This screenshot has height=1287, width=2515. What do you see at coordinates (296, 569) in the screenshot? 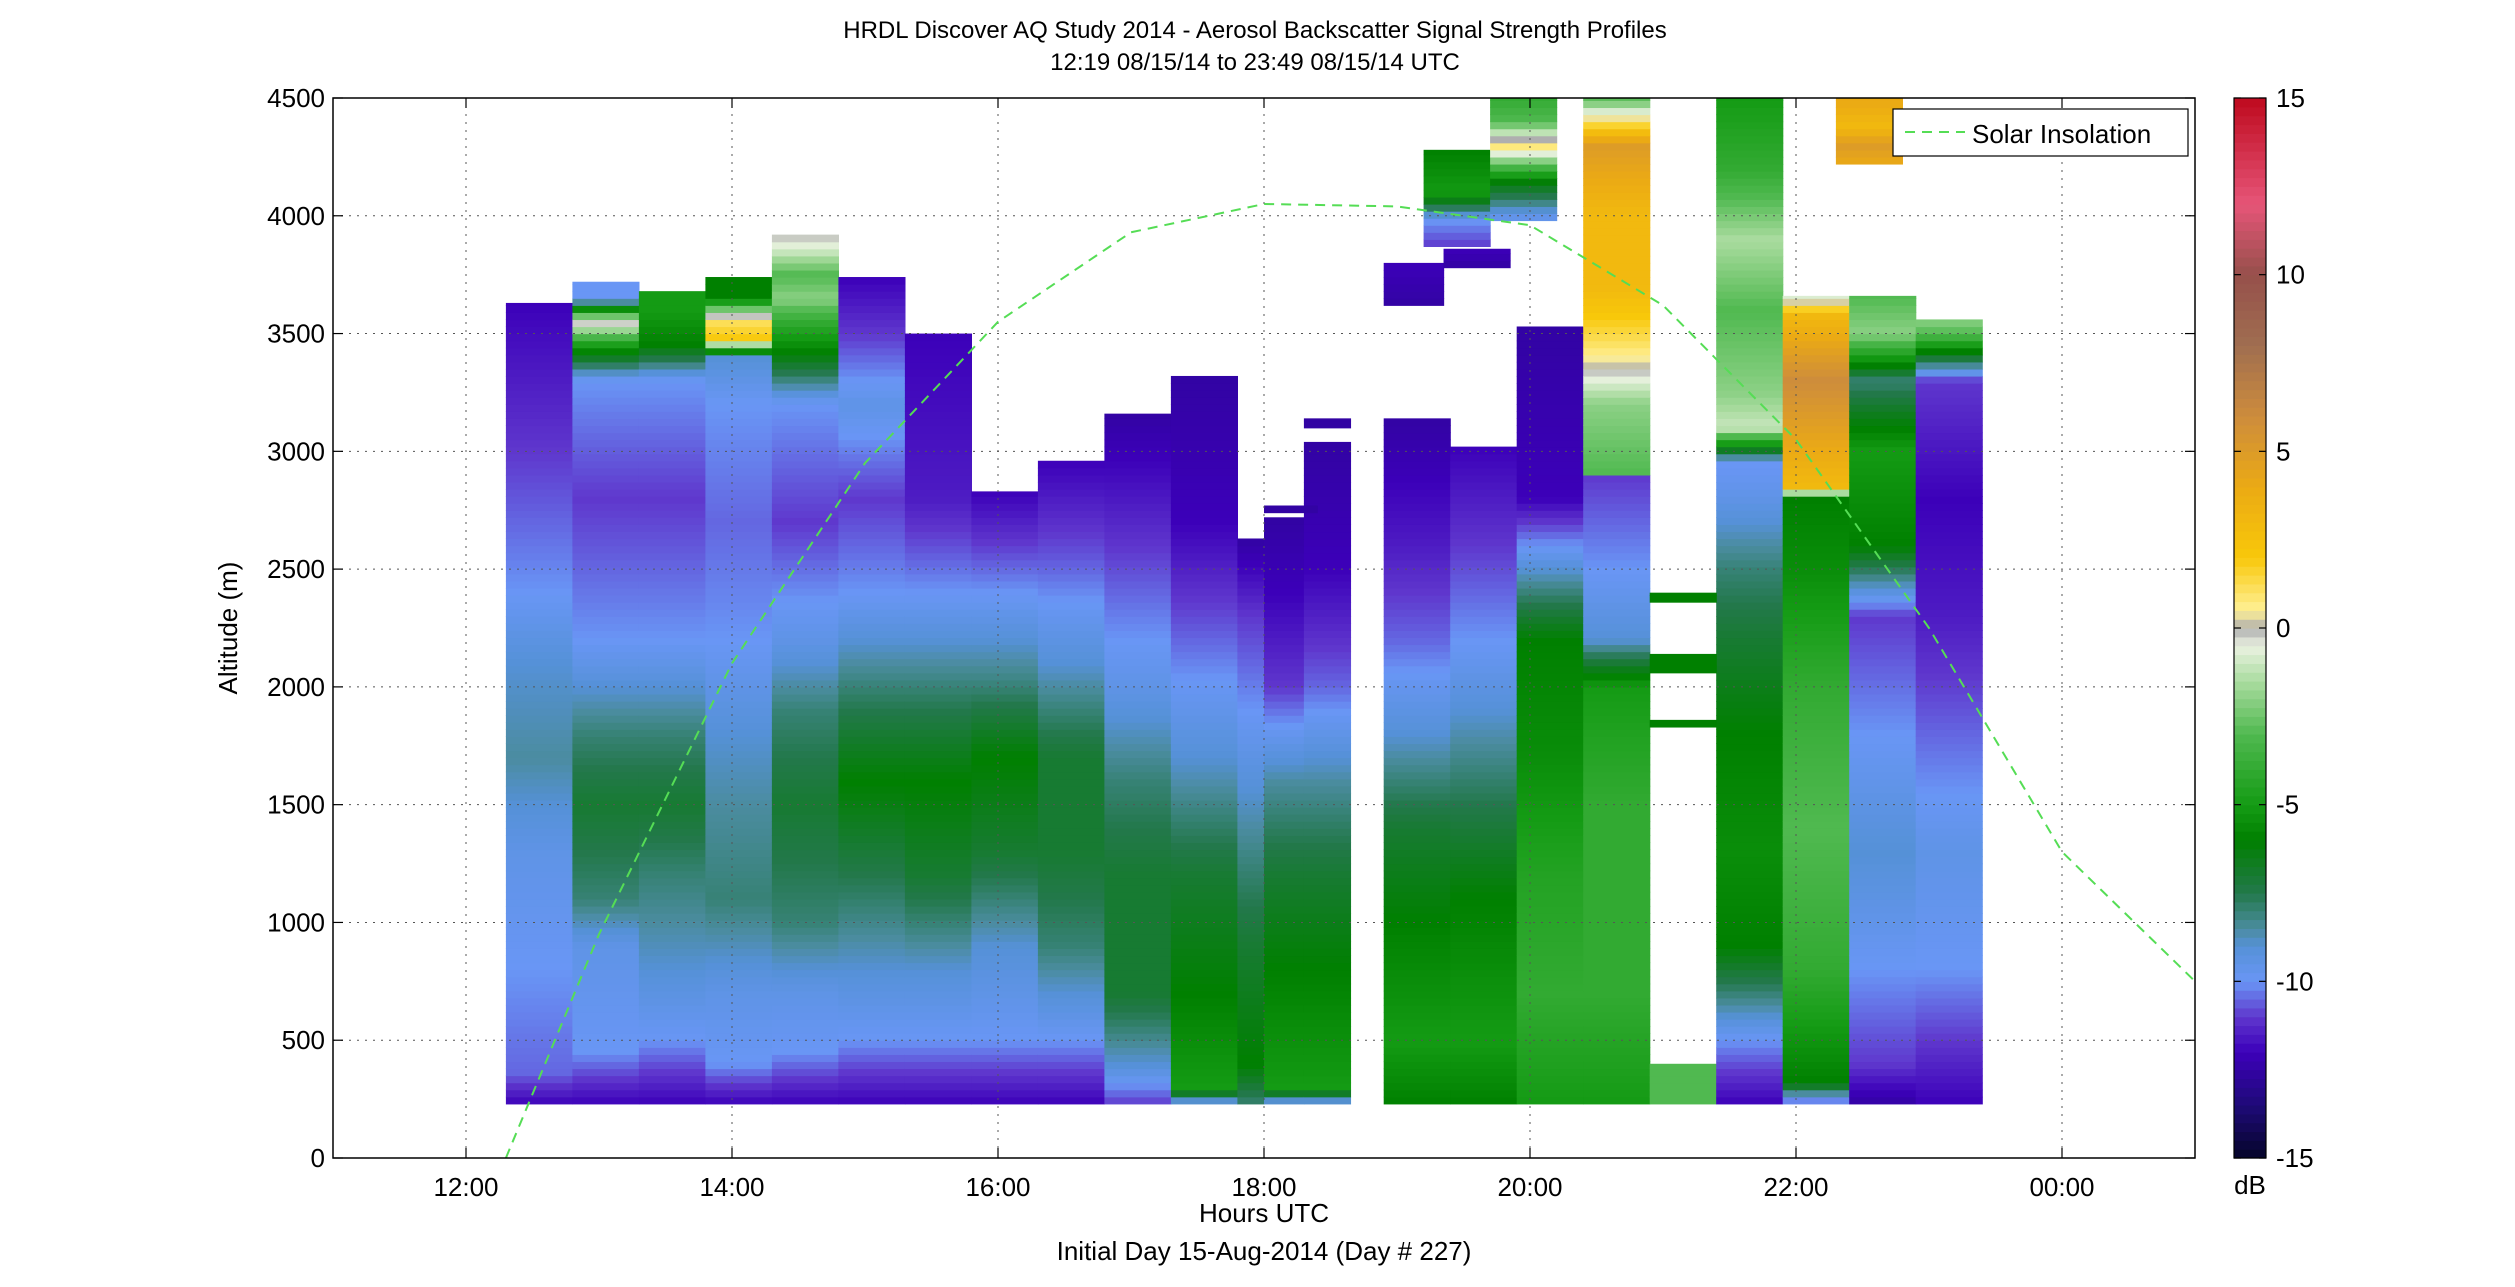
I see `y-tick-label: 2500` at bounding box center [296, 569].